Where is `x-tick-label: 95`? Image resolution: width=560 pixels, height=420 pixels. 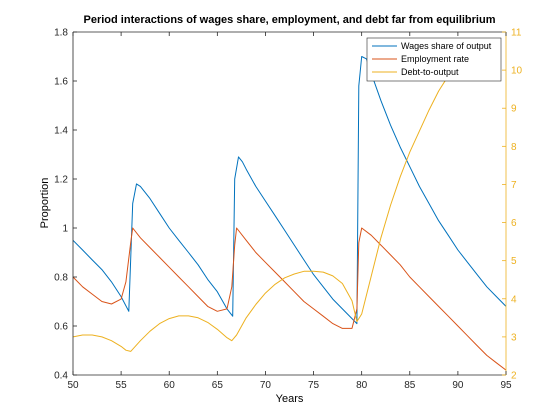 x-tick-label: 95 is located at coordinates (506, 385).